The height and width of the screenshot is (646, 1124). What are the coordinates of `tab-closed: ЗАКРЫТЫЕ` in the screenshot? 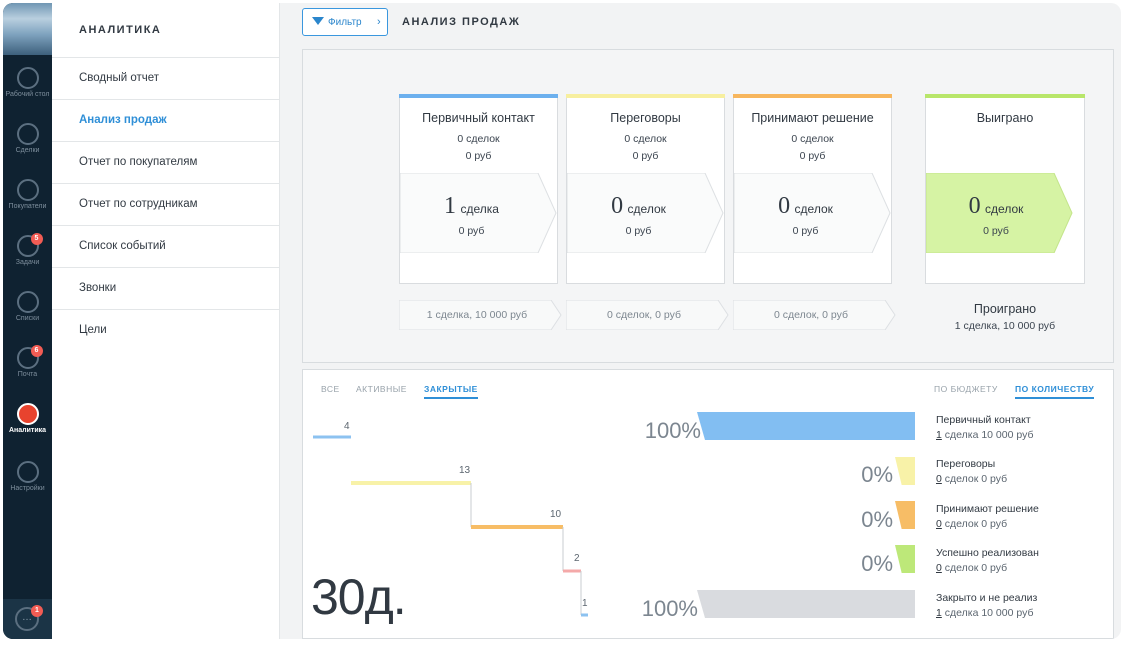 It's located at (451, 391).